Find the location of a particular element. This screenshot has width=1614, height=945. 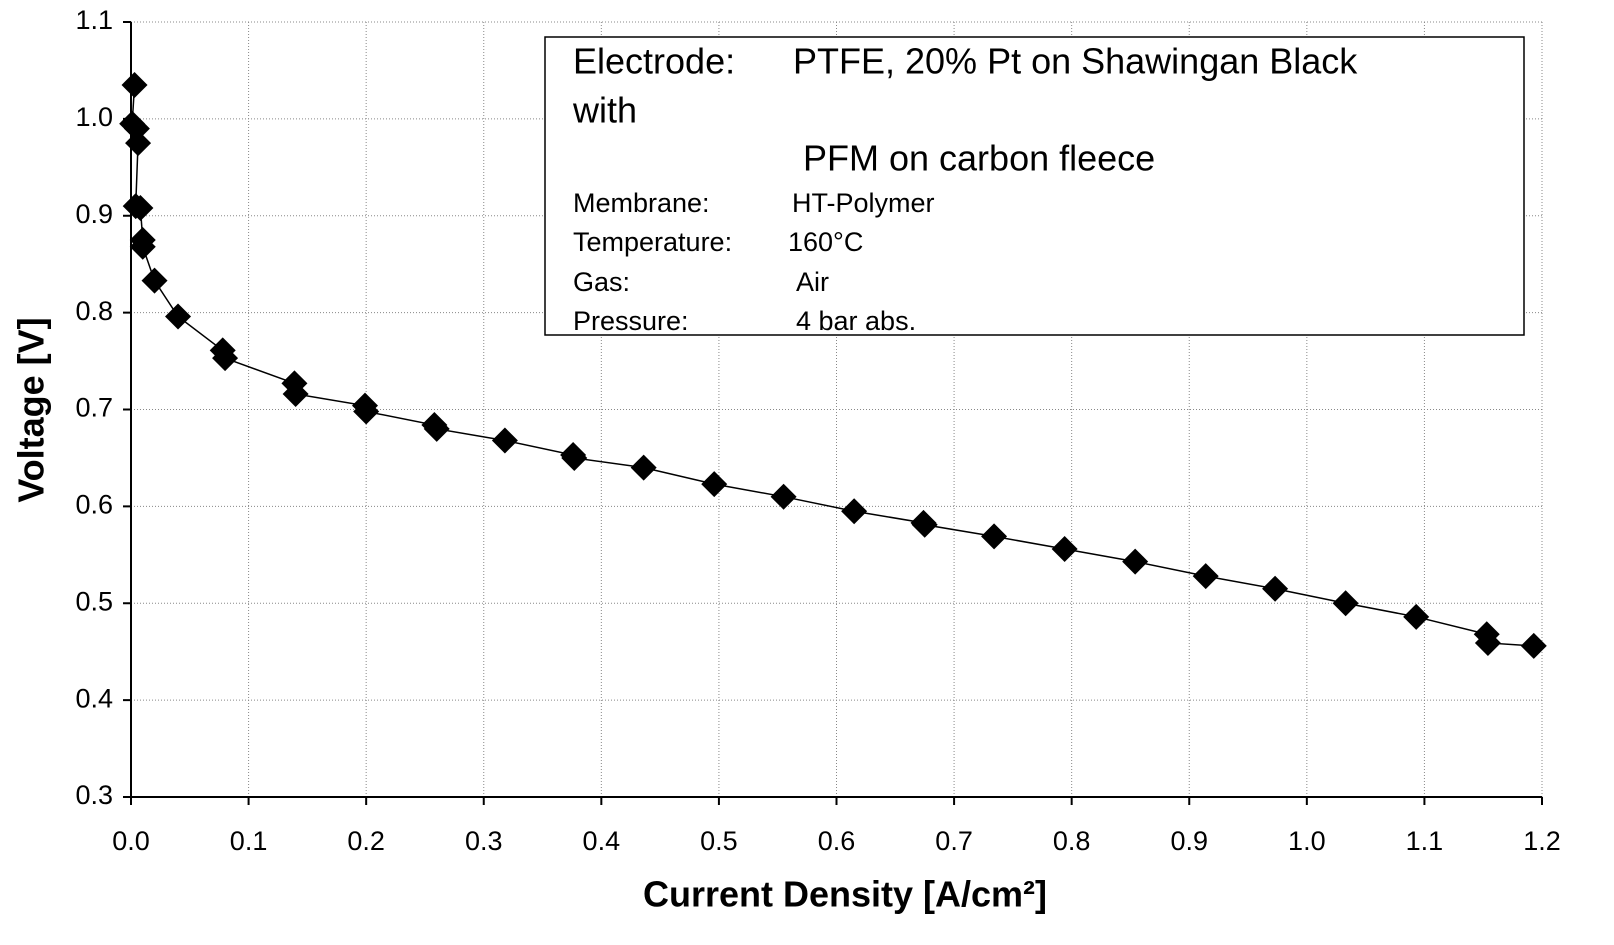

annotation: Membrane: is located at coordinates (641, 203).